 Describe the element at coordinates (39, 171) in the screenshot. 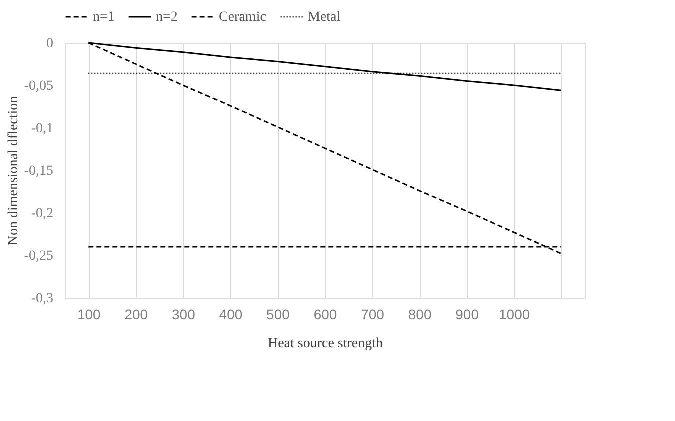

I see `y-tick-label: -0,15` at that location.